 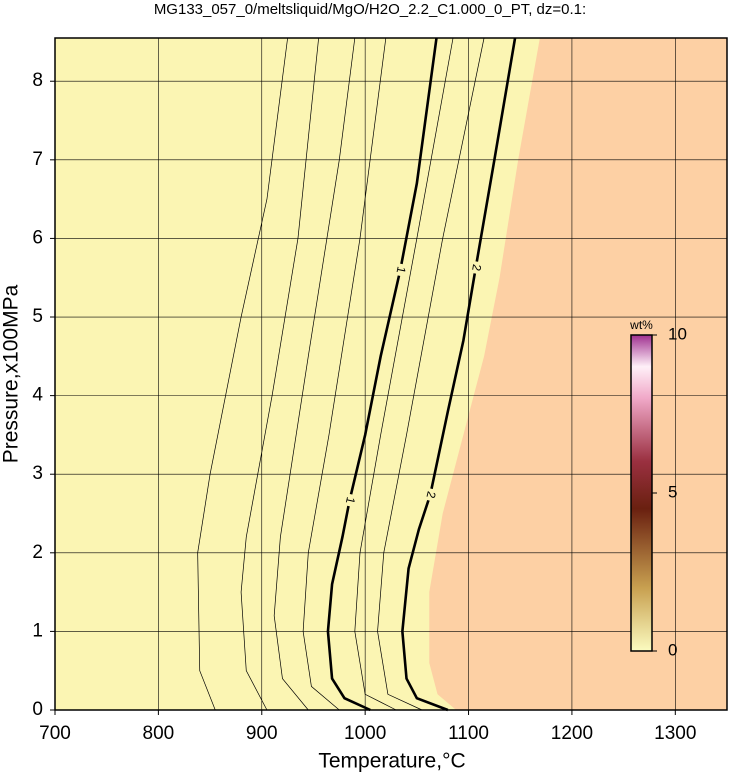 I want to click on colorbar, so click(x=641, y=493).